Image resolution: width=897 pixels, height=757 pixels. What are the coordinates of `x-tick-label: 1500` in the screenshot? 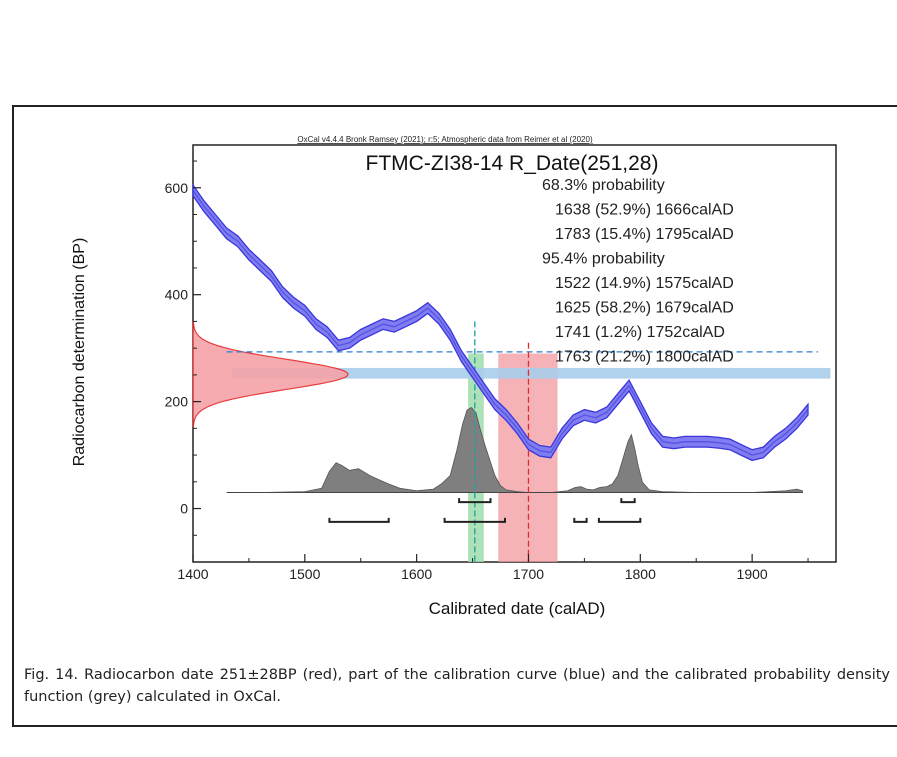 It's located at (304, 574).